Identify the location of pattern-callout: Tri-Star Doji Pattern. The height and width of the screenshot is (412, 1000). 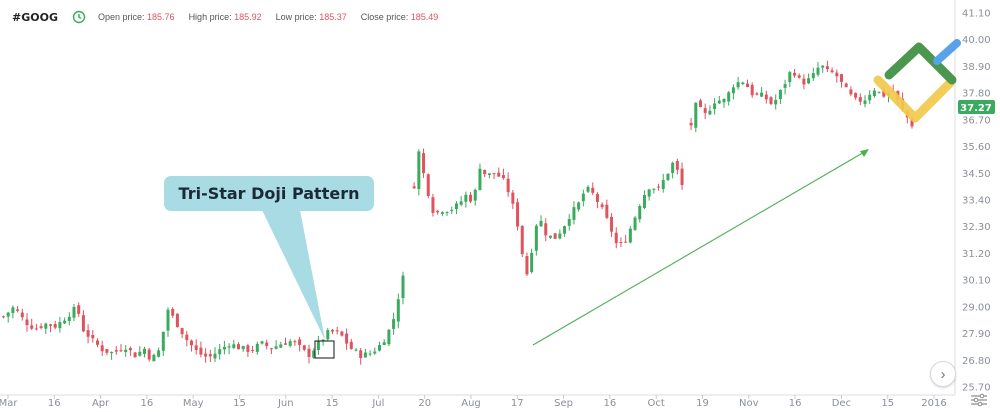
(269, 193).